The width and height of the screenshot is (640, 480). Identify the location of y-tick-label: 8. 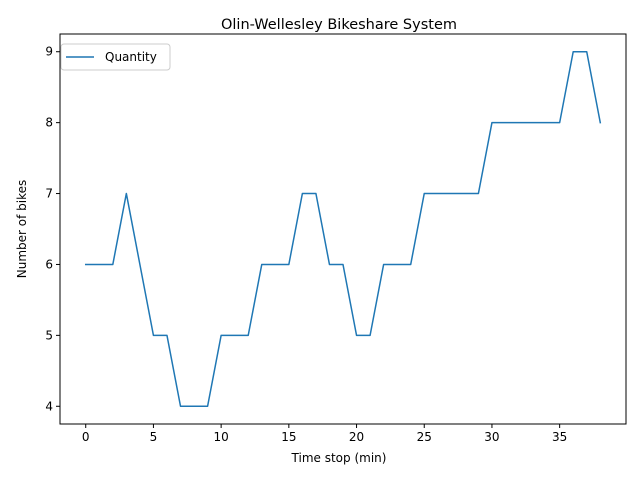
(49, 123).